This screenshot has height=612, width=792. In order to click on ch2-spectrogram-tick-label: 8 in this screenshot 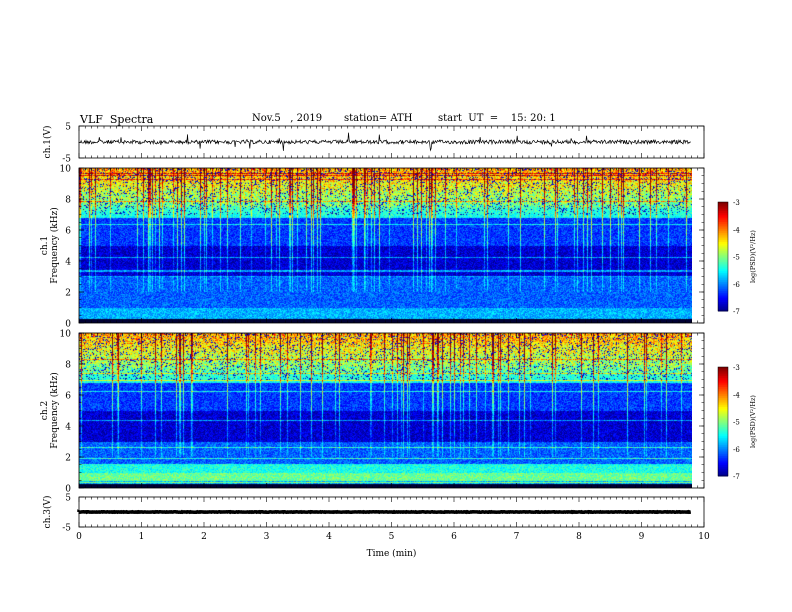, I will do `click(68, 366)`.